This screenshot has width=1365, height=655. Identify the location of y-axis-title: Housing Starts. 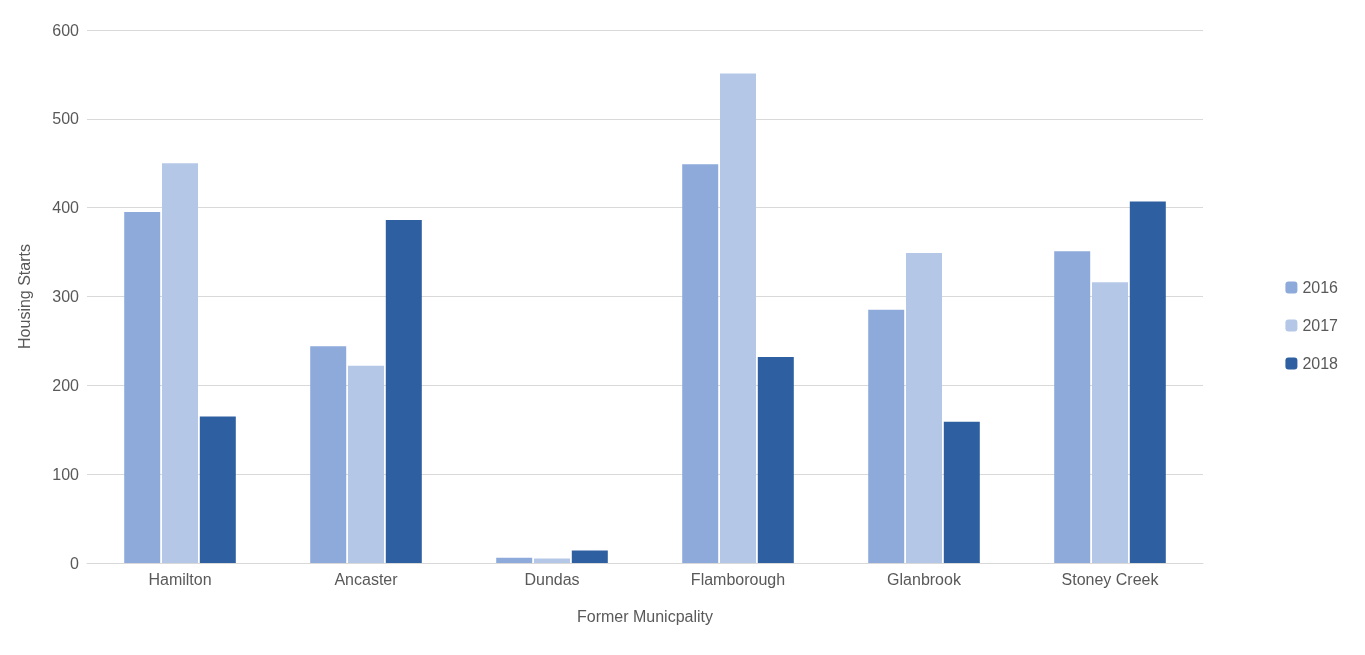
(24, 296).